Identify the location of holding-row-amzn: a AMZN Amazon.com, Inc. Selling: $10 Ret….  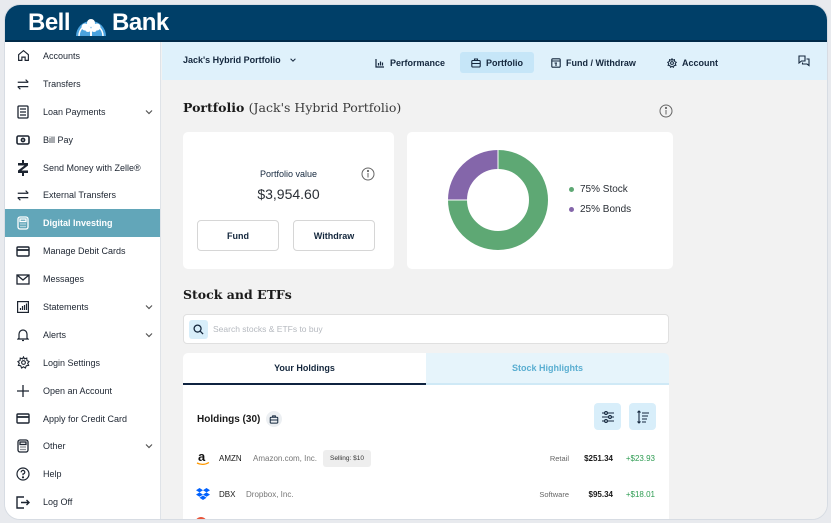
(426, 458).